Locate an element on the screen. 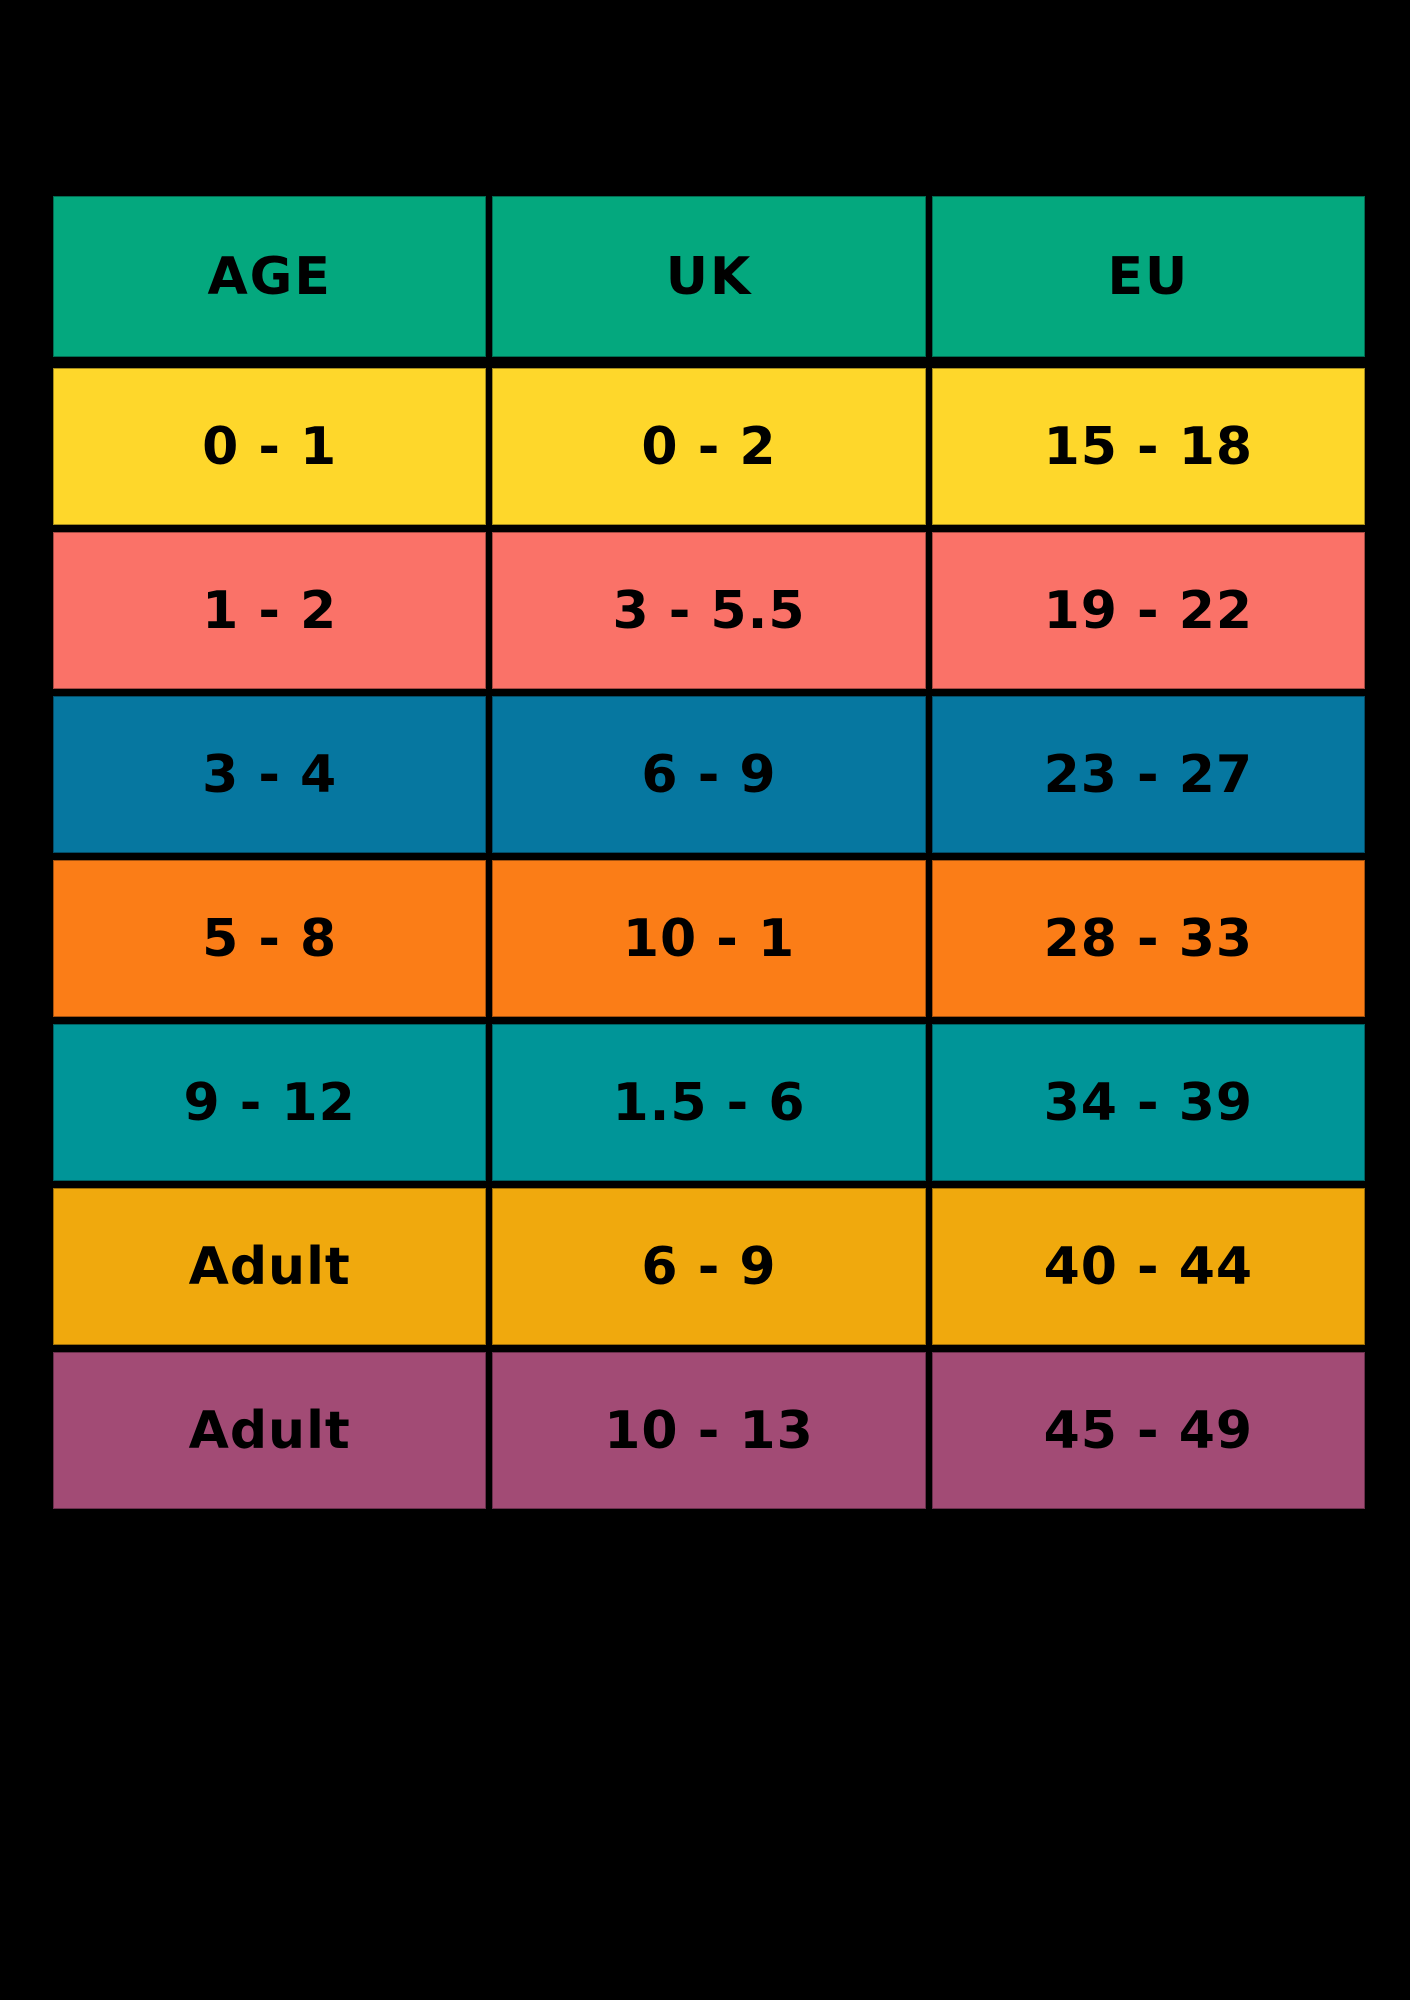 This screenshot has width=1410, height=2000. table-header-row: AGE UK EU is located at coordinates (709, 276).